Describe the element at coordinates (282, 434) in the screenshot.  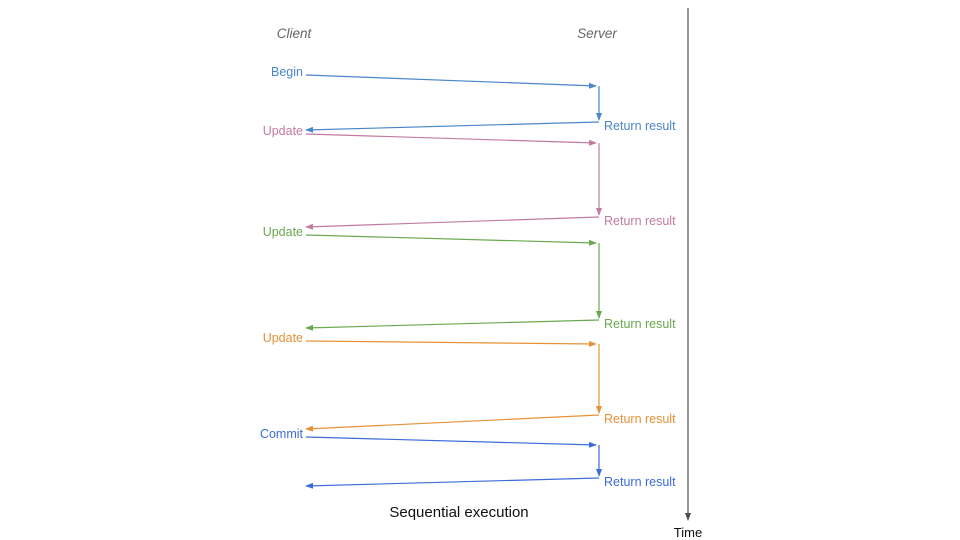
I see `message-label: Commit` at that location.